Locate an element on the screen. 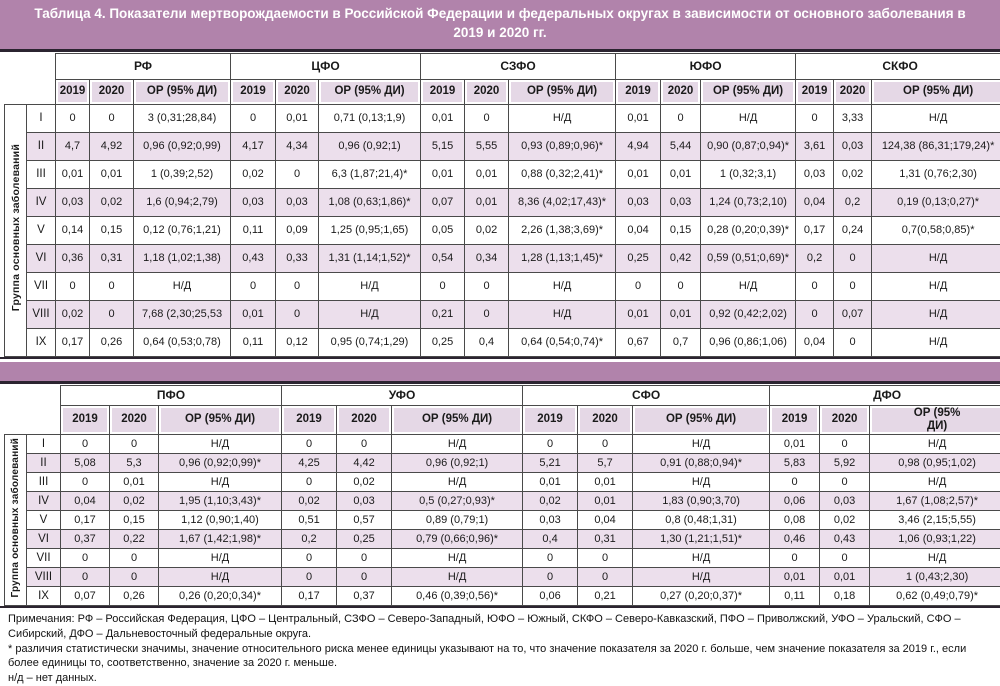  data-cell: 0,09 is located at coordinates (297, 230).